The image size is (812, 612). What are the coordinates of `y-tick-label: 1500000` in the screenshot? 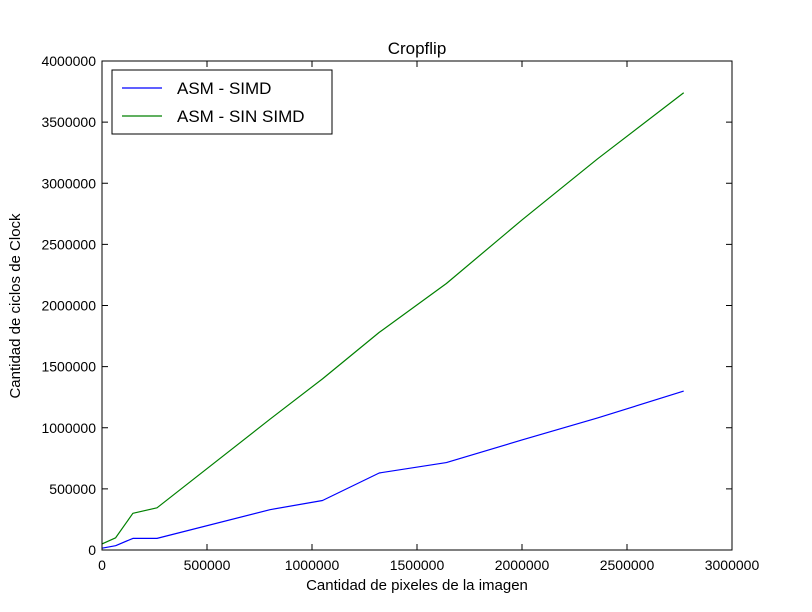 It's located at (68, 367).